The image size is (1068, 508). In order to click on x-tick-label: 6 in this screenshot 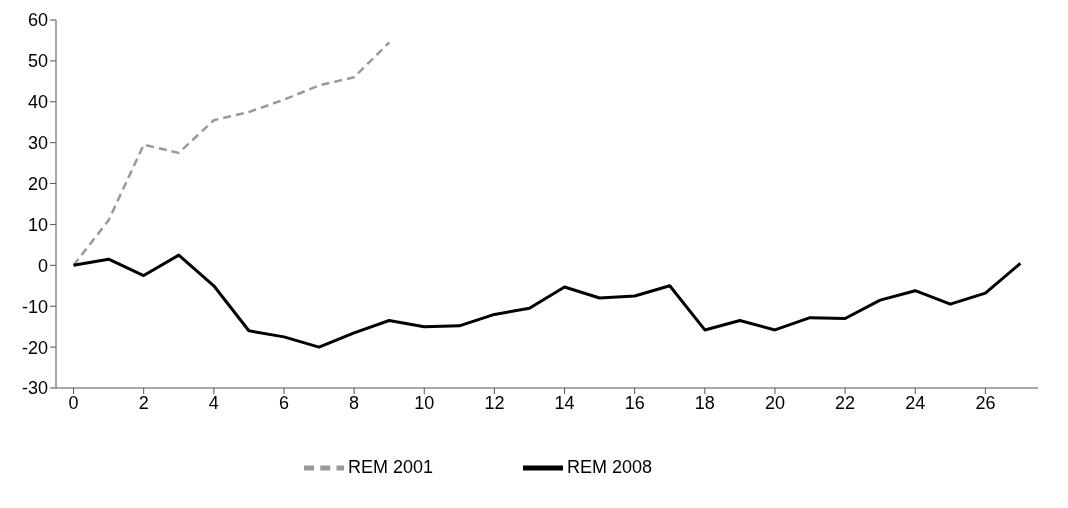, I will do `click(283, 402)`.